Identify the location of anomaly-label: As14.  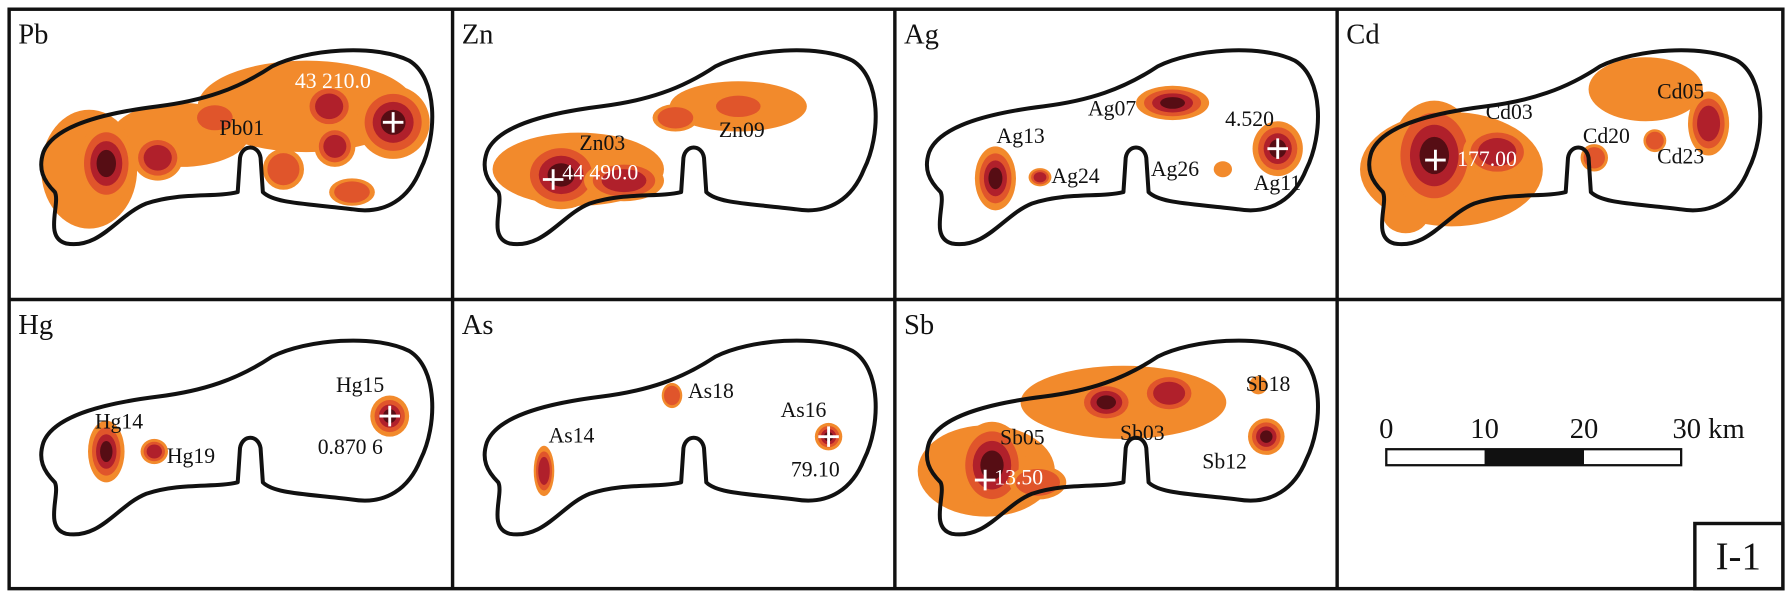
(572, 435).